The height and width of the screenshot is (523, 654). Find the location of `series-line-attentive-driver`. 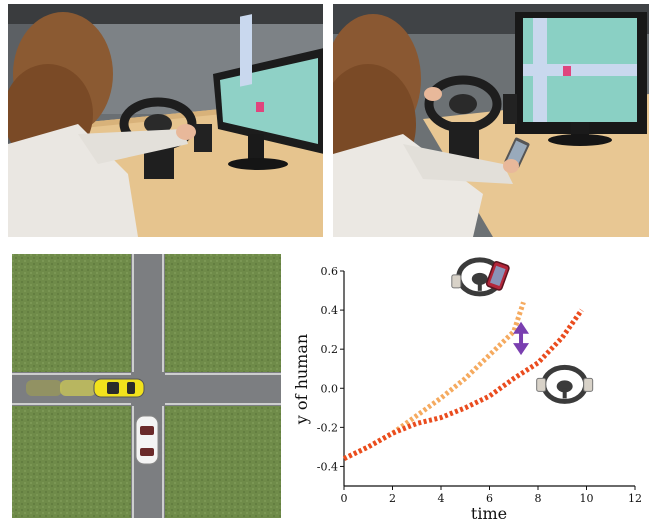

series-line-attentive-driver is located at coordinates (463, 384).